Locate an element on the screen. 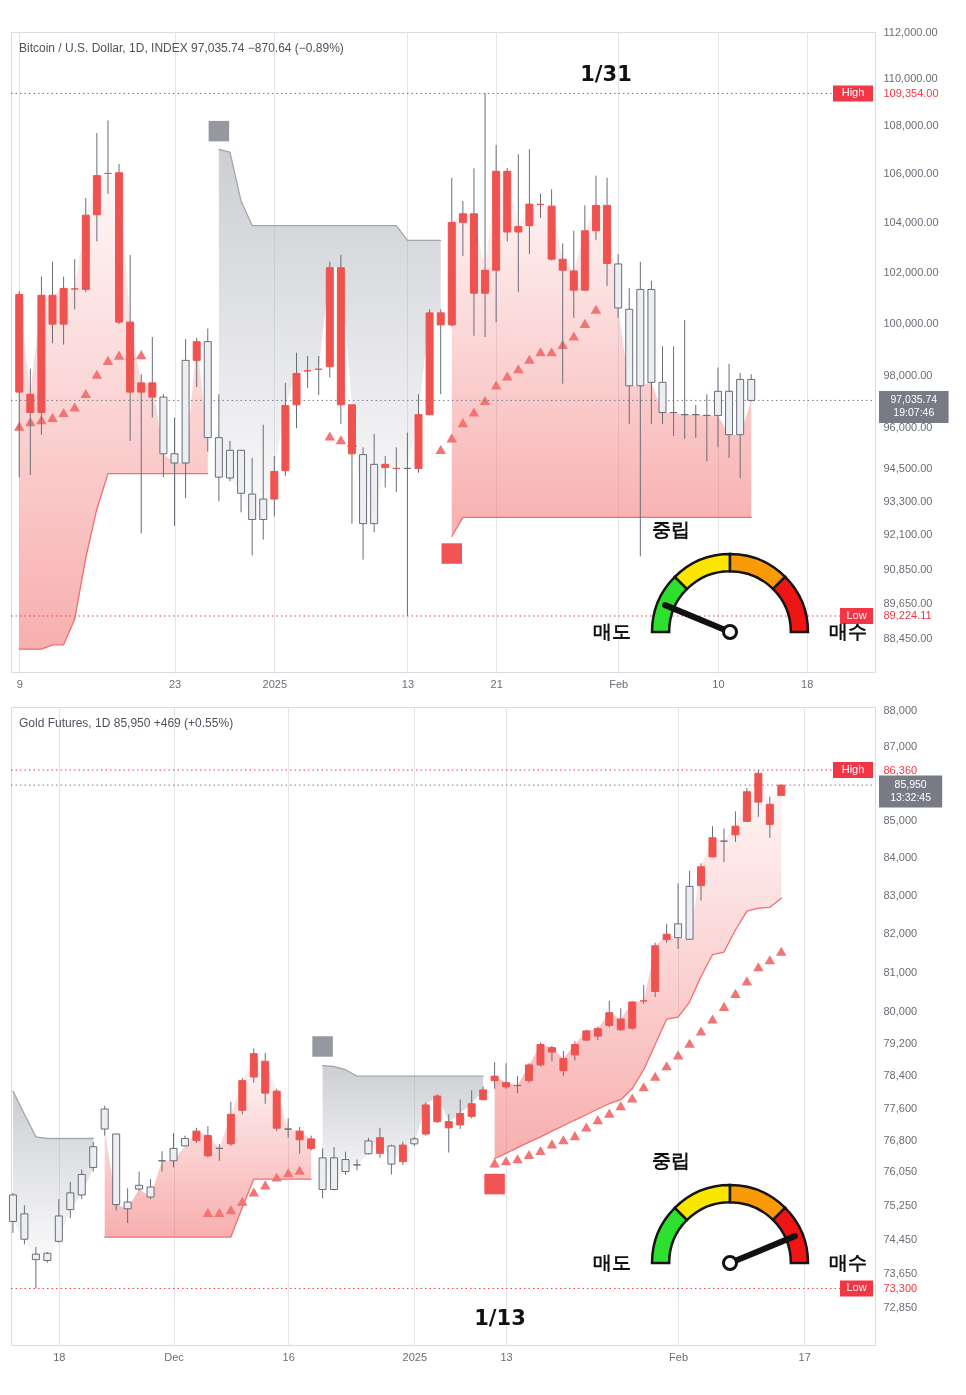 This screenshot has height=1395, width=966. y-tick-label: 85,000 is located at coordinates (900, 819).